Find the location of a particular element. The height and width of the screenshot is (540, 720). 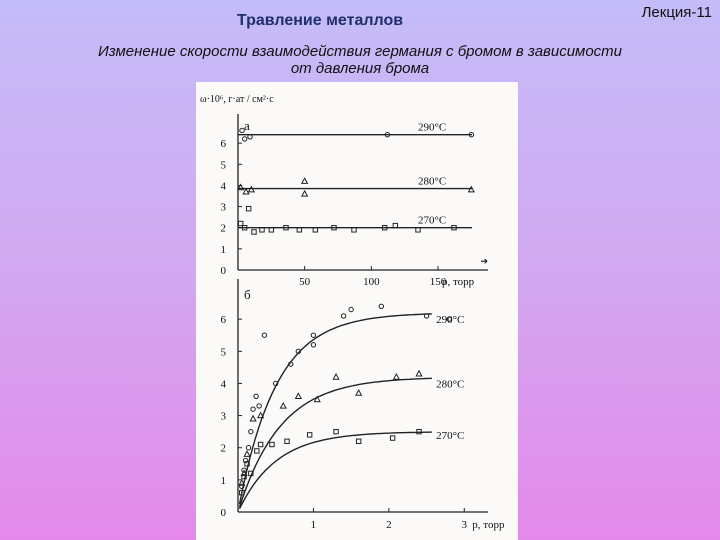

a-y-label: ω·10⁶, г·ат / см²·с is located at coordinates (237, 99).